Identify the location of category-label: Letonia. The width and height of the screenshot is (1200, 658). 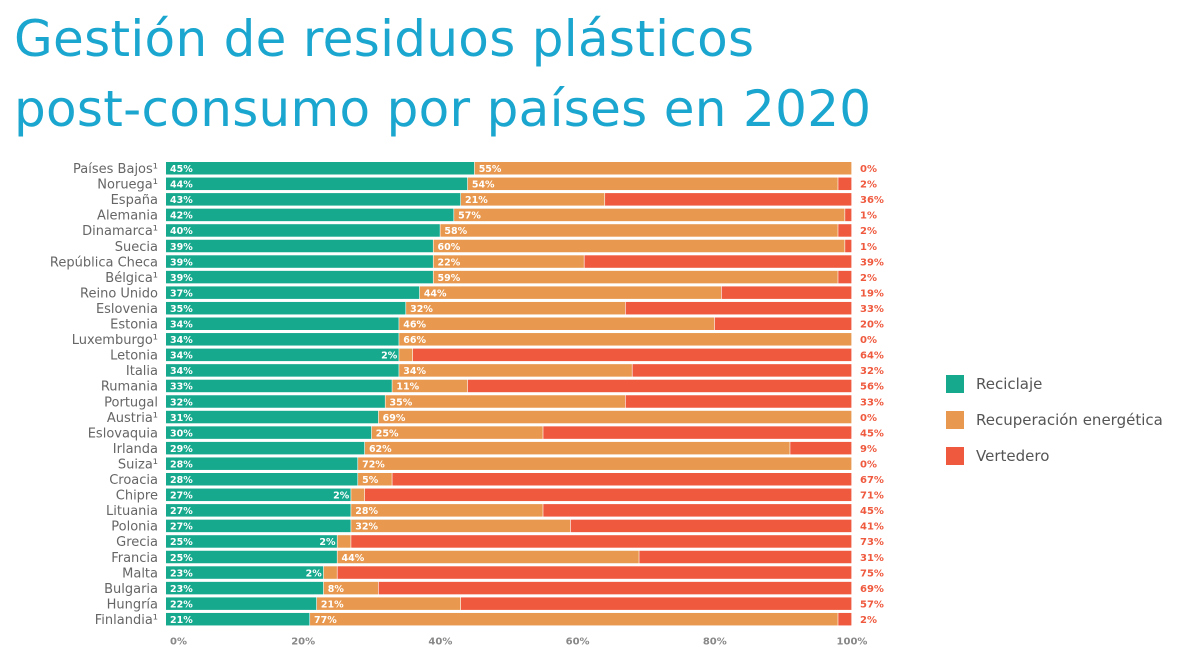
(134, 356).